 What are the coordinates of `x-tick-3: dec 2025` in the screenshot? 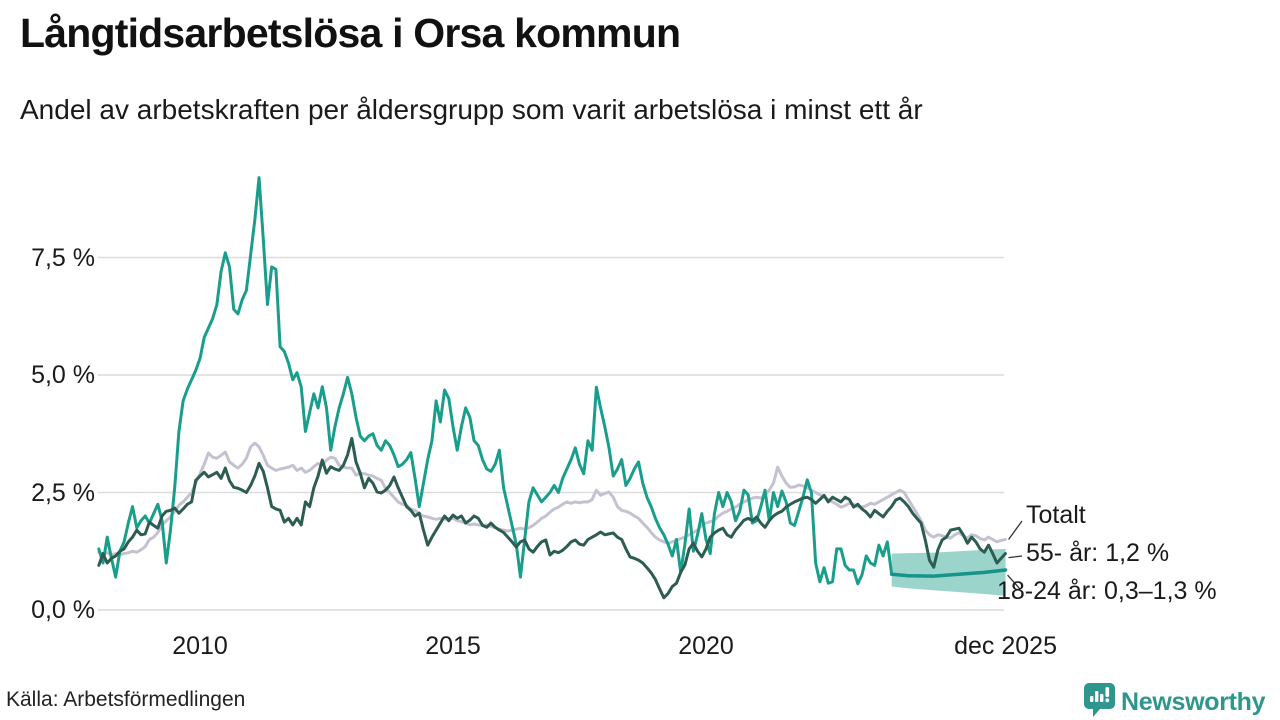 It's located at (1005, 646).